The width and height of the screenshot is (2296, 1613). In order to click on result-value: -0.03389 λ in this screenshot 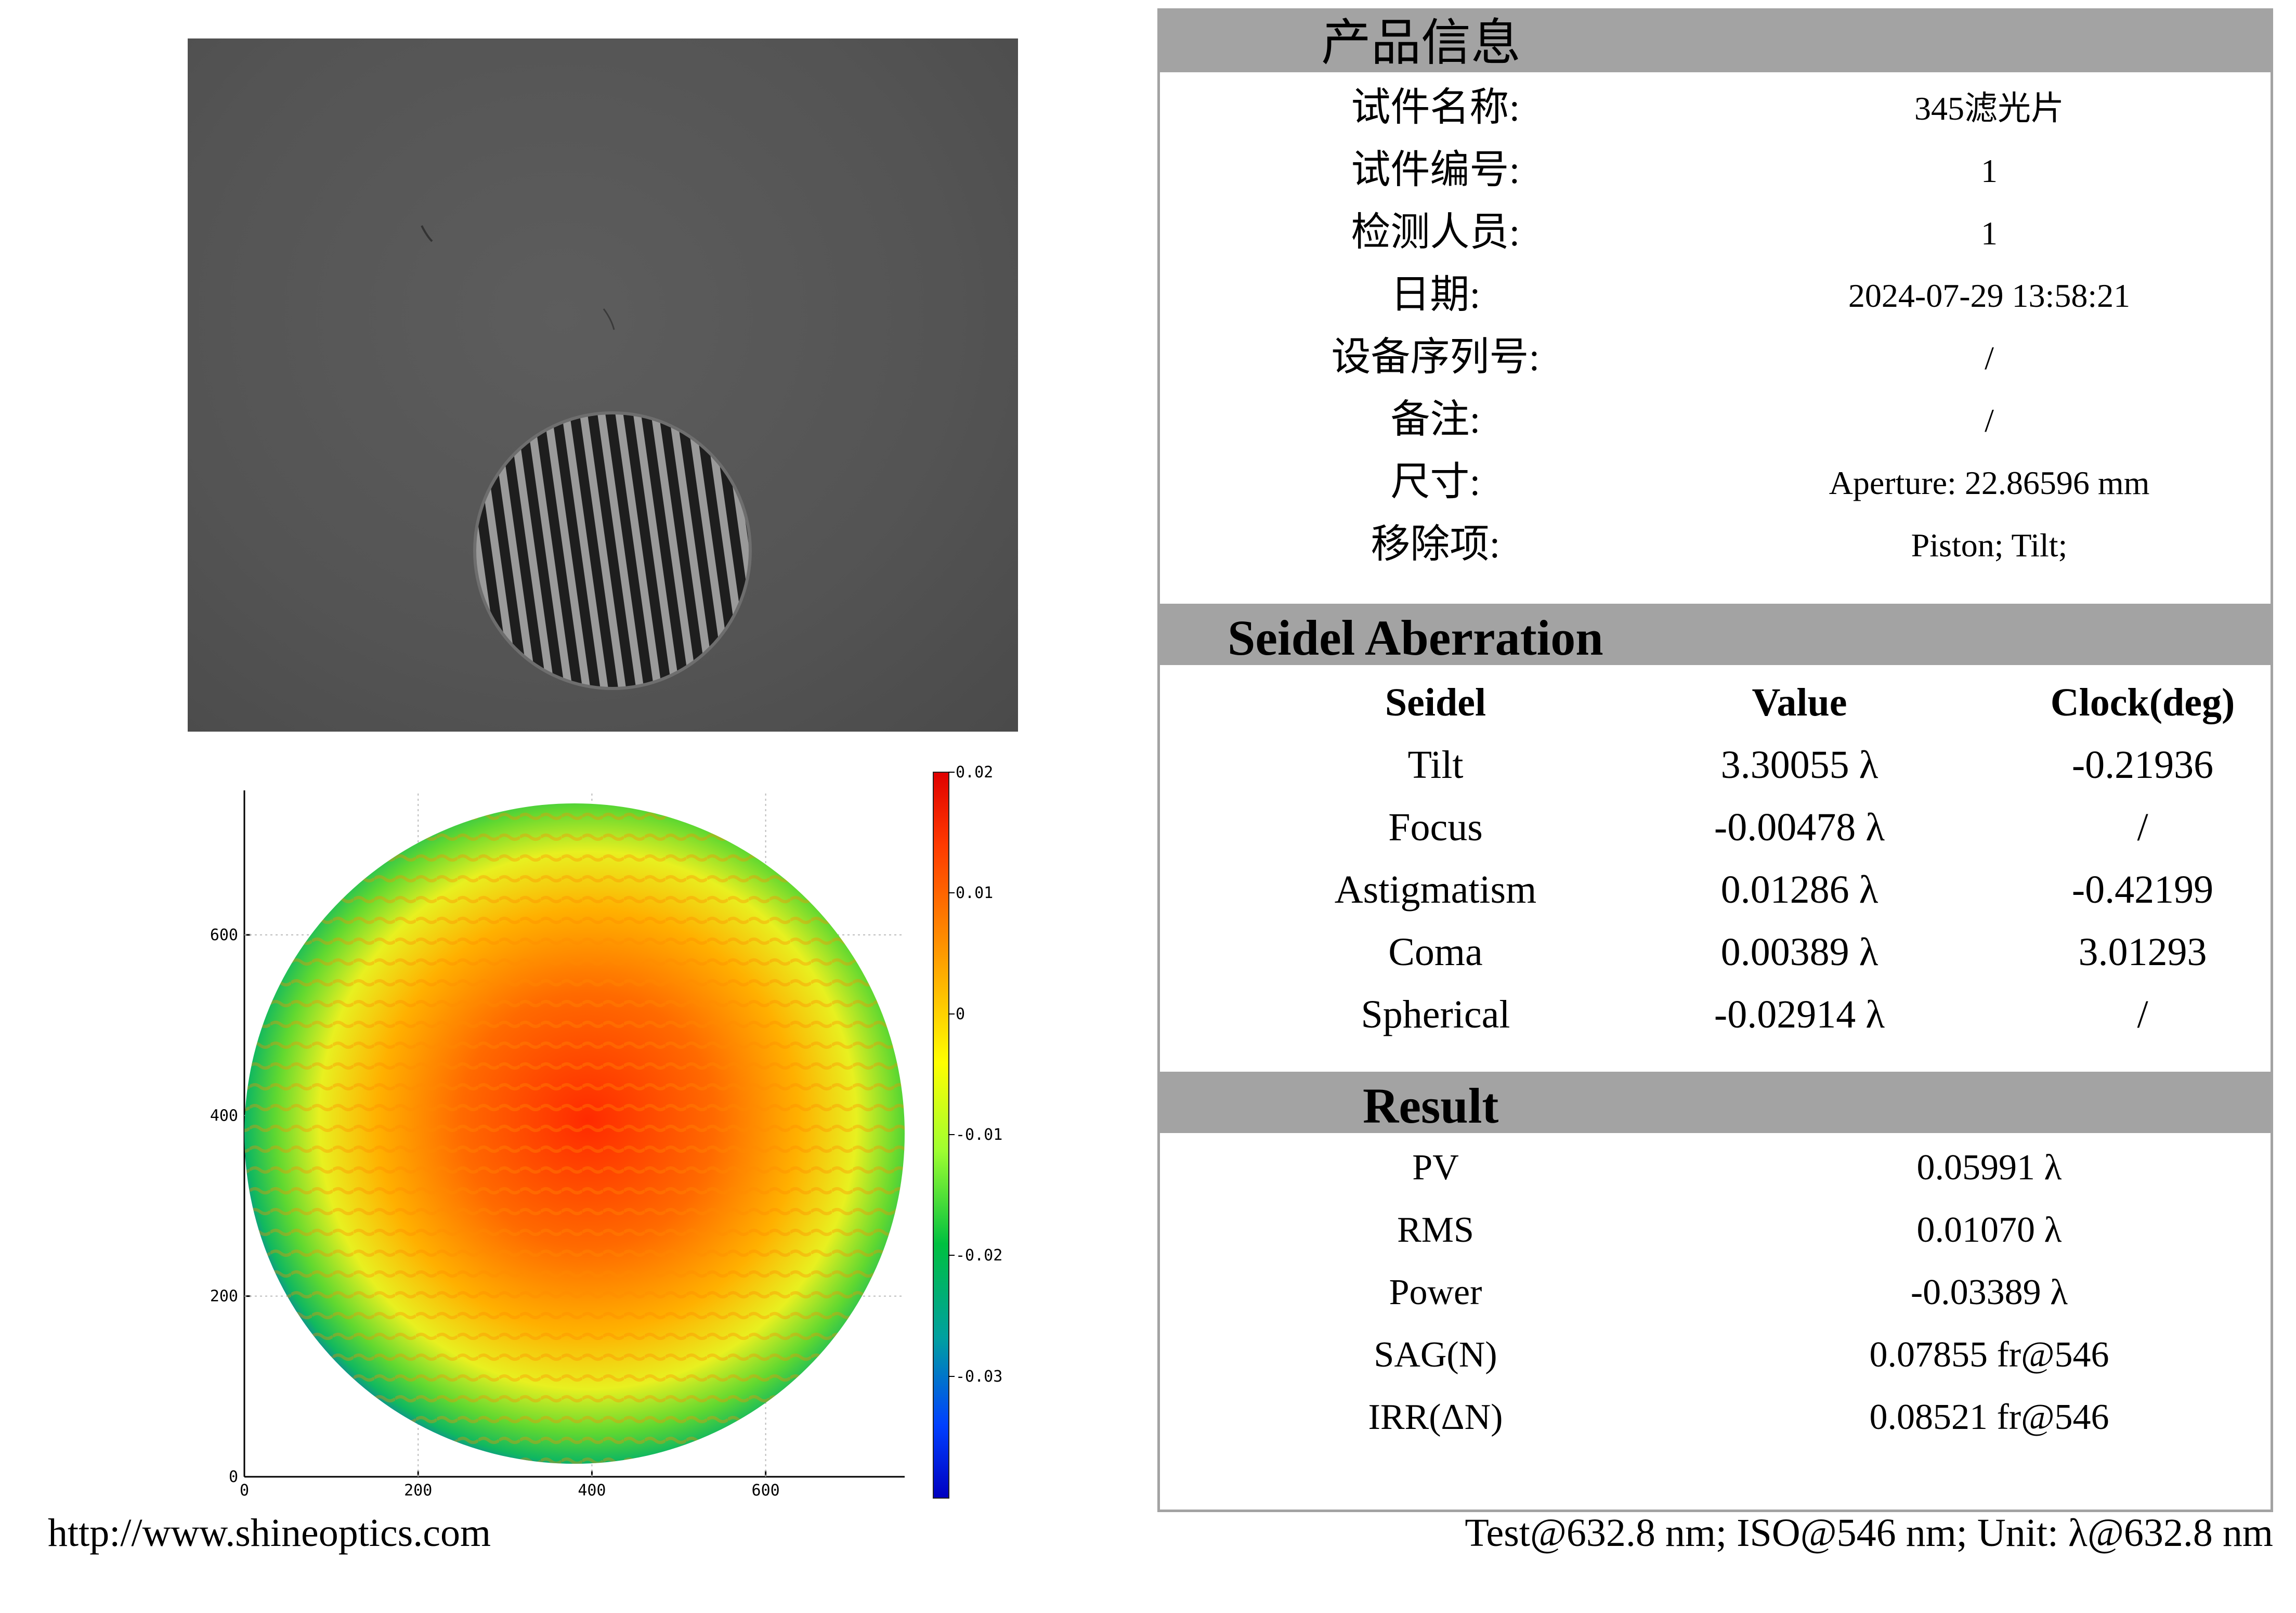, I will do `click(1989, 1292)`.